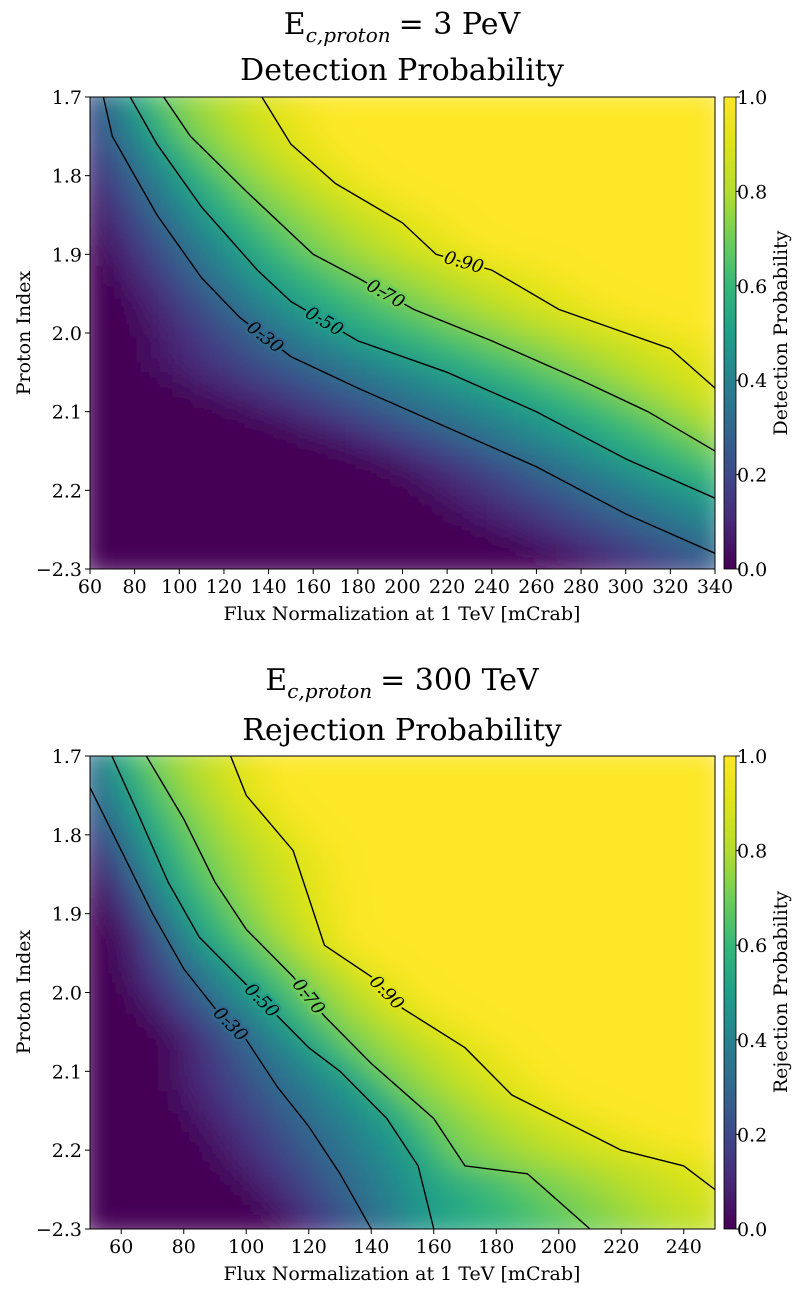 This screenshot has width=793, height=1289. What do you see at coordinates (752, 1135) in the screenshot?
I see `chart-2-colorbar-tick-label: 0.2` at bounding box center [752, 1135].